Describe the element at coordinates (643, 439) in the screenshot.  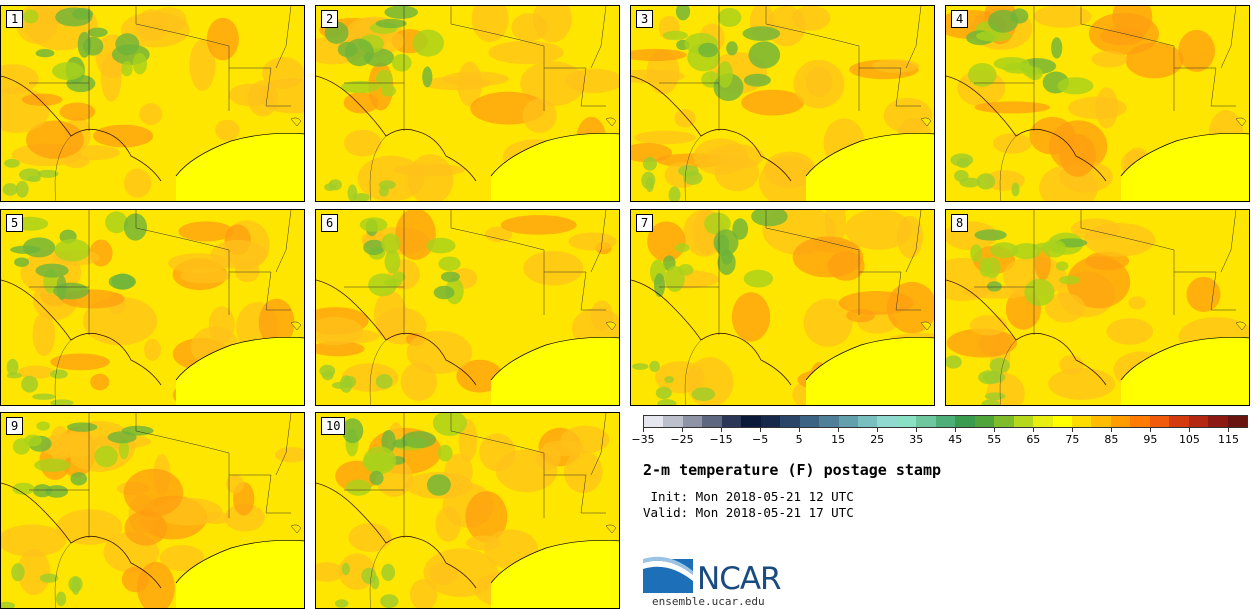
I see `colorbar-tick-label: −35` at that location.